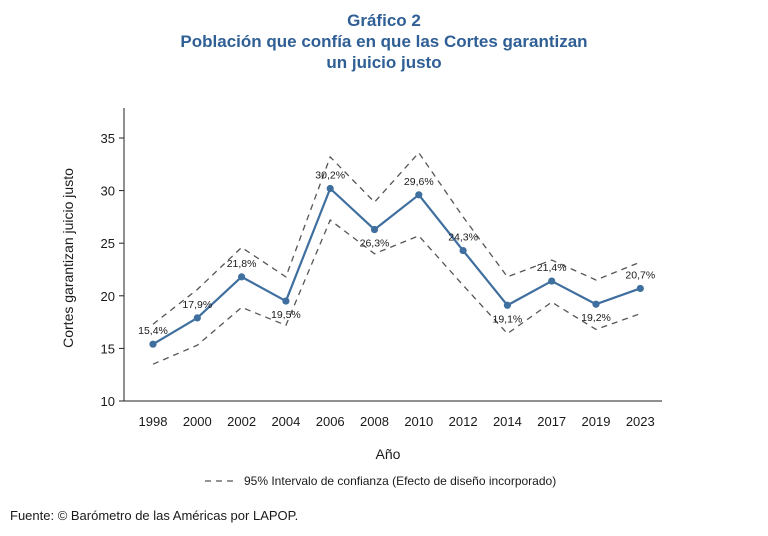  Describe the element at coordinates (640, 275) in the screenshot. I see `data-label: 20,7%` at that location.